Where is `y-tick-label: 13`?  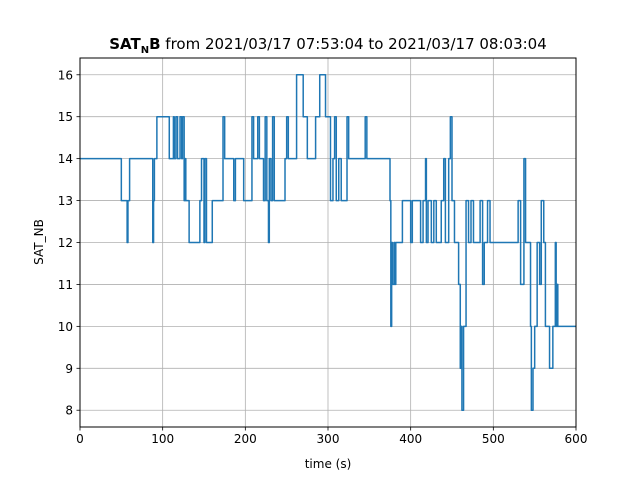
y-tick-label: 13 is located at coordinates (65, 201).